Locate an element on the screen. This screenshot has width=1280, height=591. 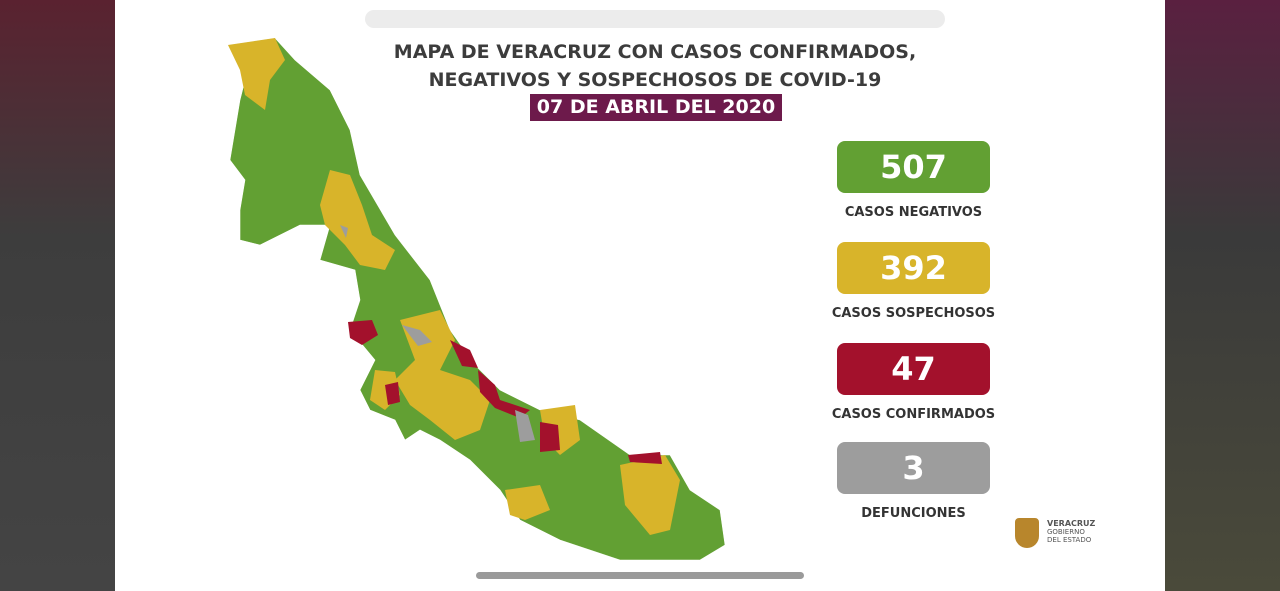
stat-label: DEFUNCIONES is located at coordinates (913, 513).